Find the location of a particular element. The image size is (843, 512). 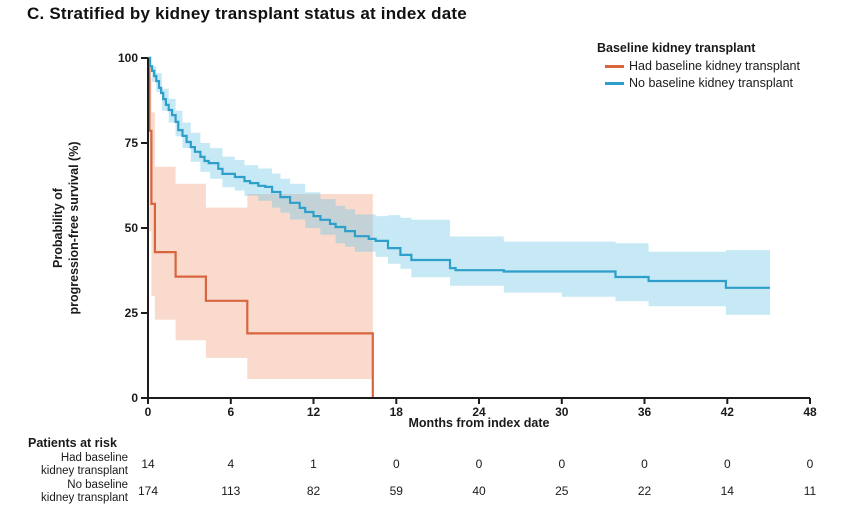

x-tick-label: 18 is located at coordinates (396, 412).